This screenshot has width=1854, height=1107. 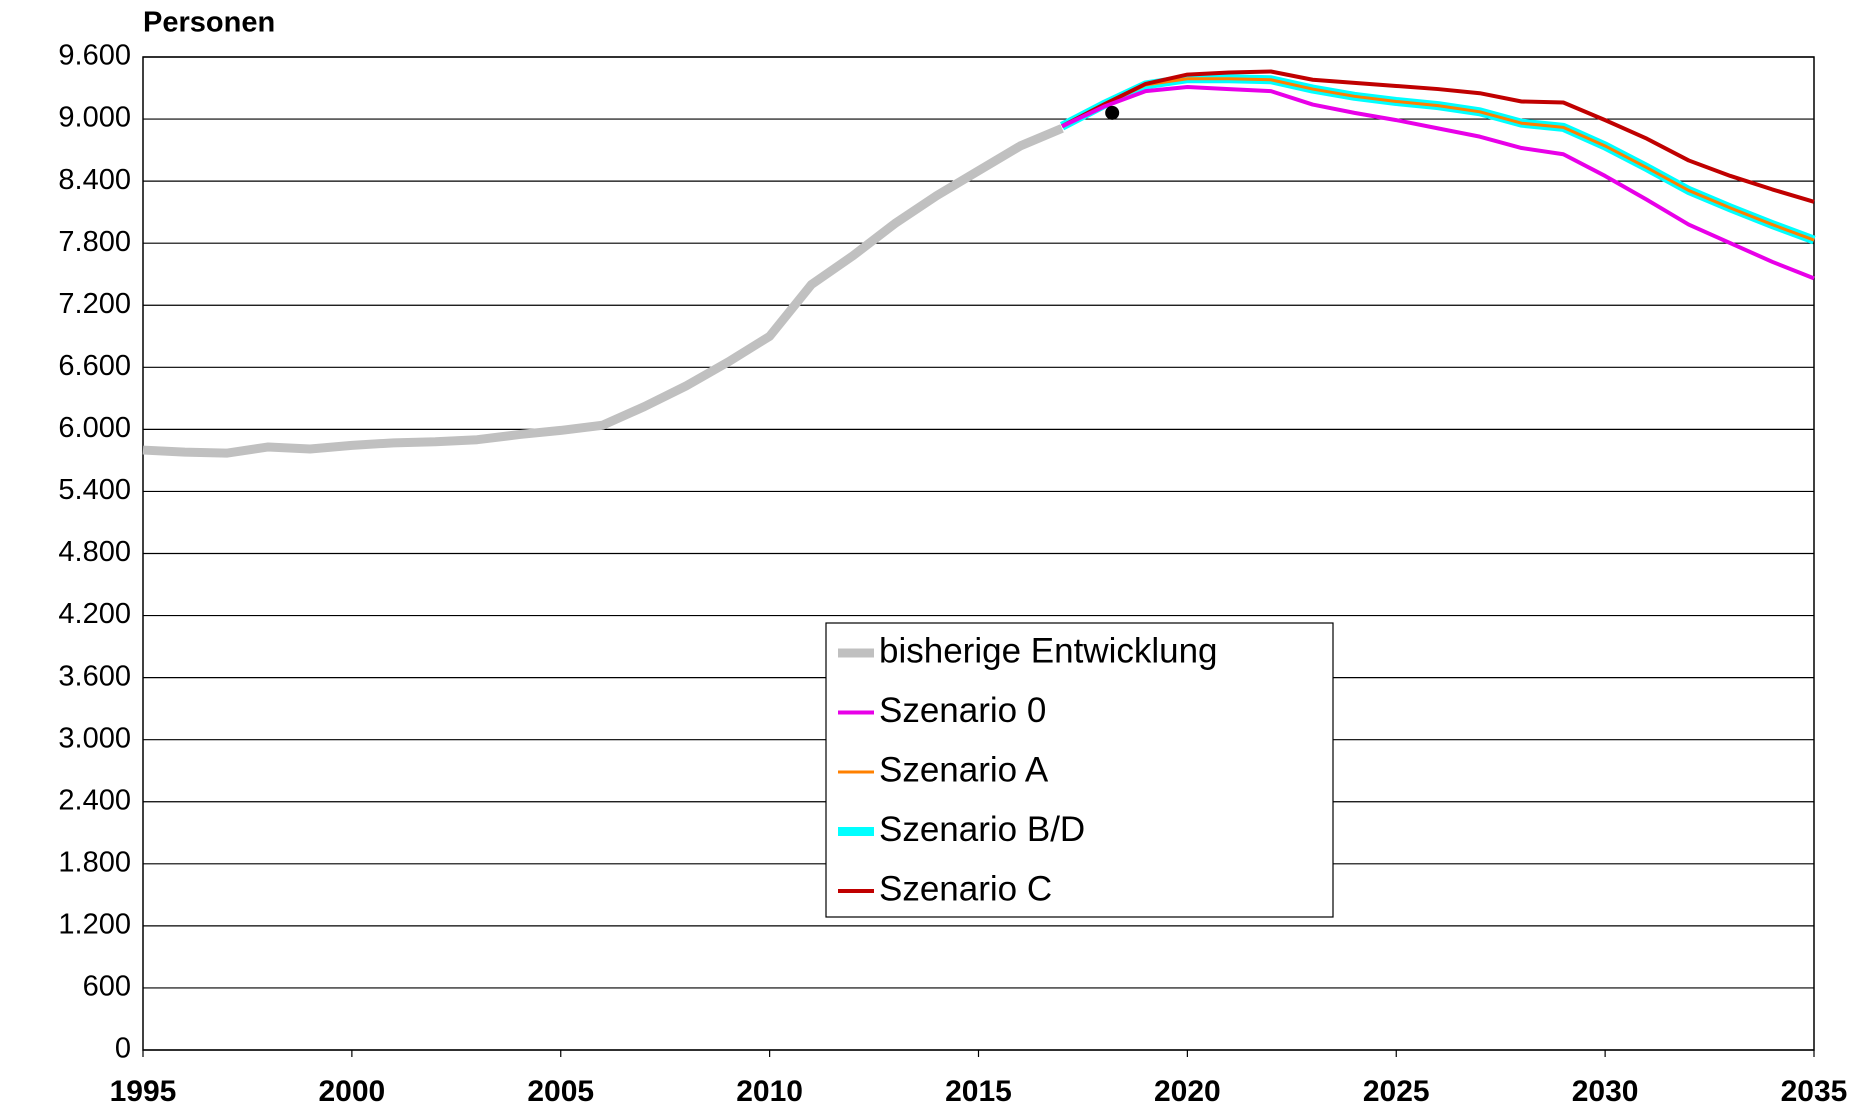 I want to click on y-tick-label: 7.800, so click(x=94, y=242).